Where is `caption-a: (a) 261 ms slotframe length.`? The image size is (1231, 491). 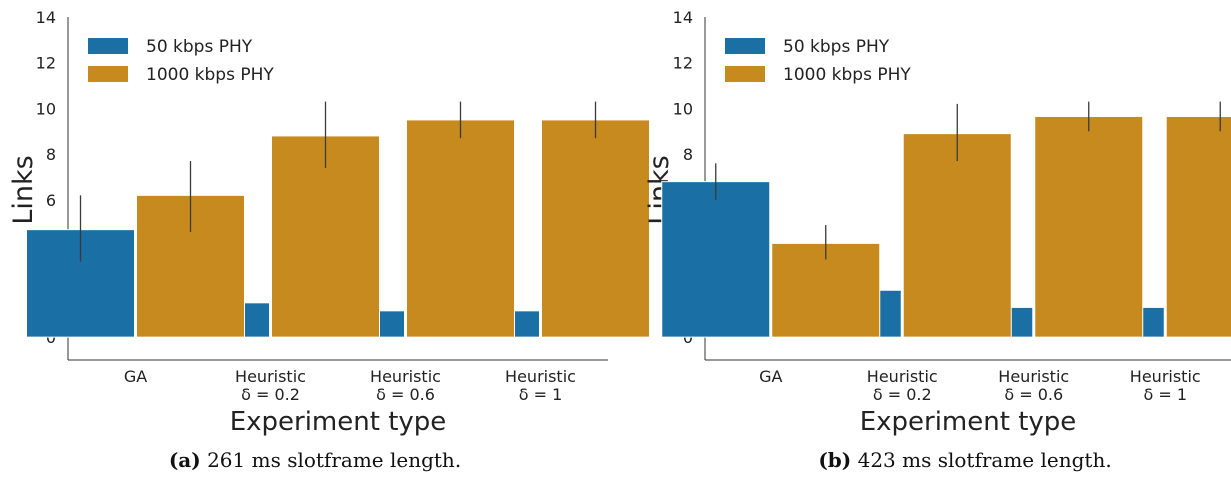 caption-a: (a) 261 ms slotframe length. is located at coordinates (315, 460).